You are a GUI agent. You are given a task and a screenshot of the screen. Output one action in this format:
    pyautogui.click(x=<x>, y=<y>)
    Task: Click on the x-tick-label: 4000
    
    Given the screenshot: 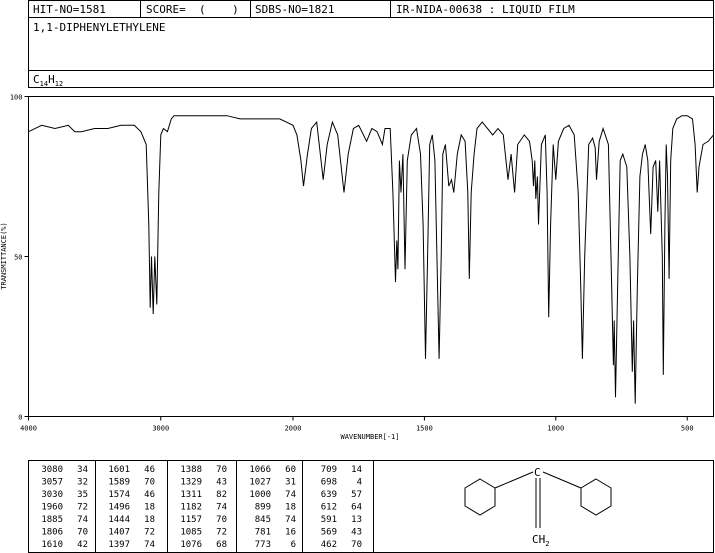 What is the action you would take?
    pyautogui.click(x=28, y=429)
    